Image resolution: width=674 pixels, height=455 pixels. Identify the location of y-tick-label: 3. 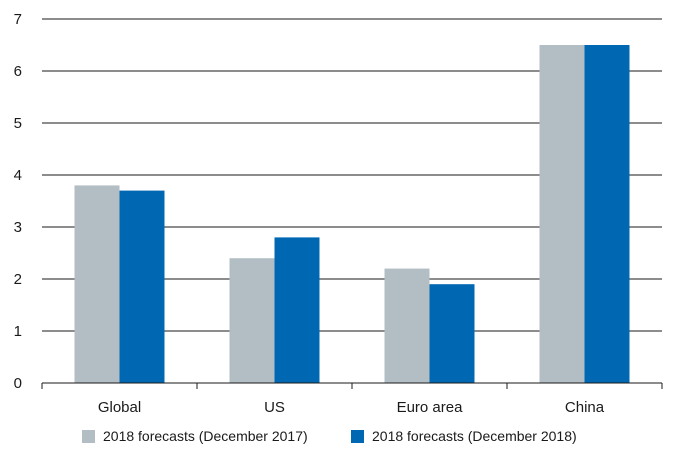
(18, 227).